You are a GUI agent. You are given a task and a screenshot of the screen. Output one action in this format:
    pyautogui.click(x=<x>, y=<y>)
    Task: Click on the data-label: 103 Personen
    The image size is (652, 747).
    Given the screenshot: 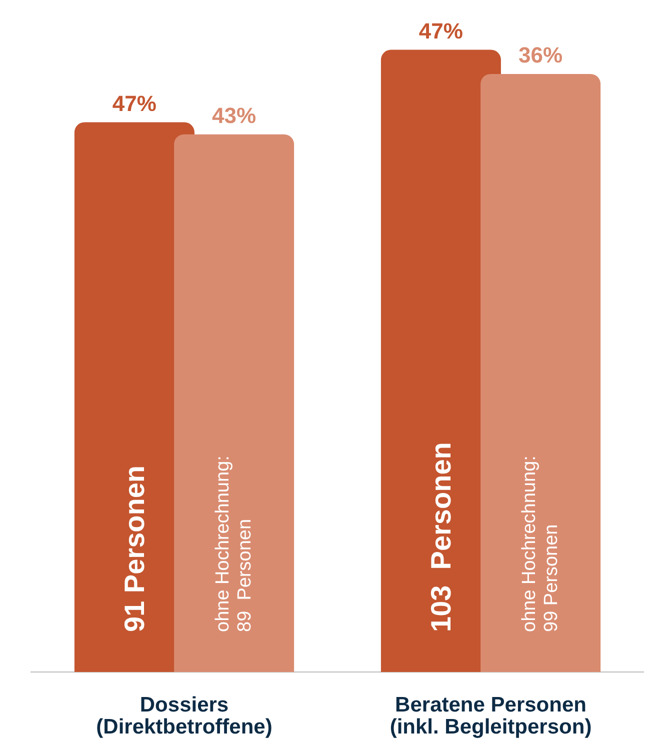 What is the action you would take?
    pyautogui.click(x=440, y=537)
    